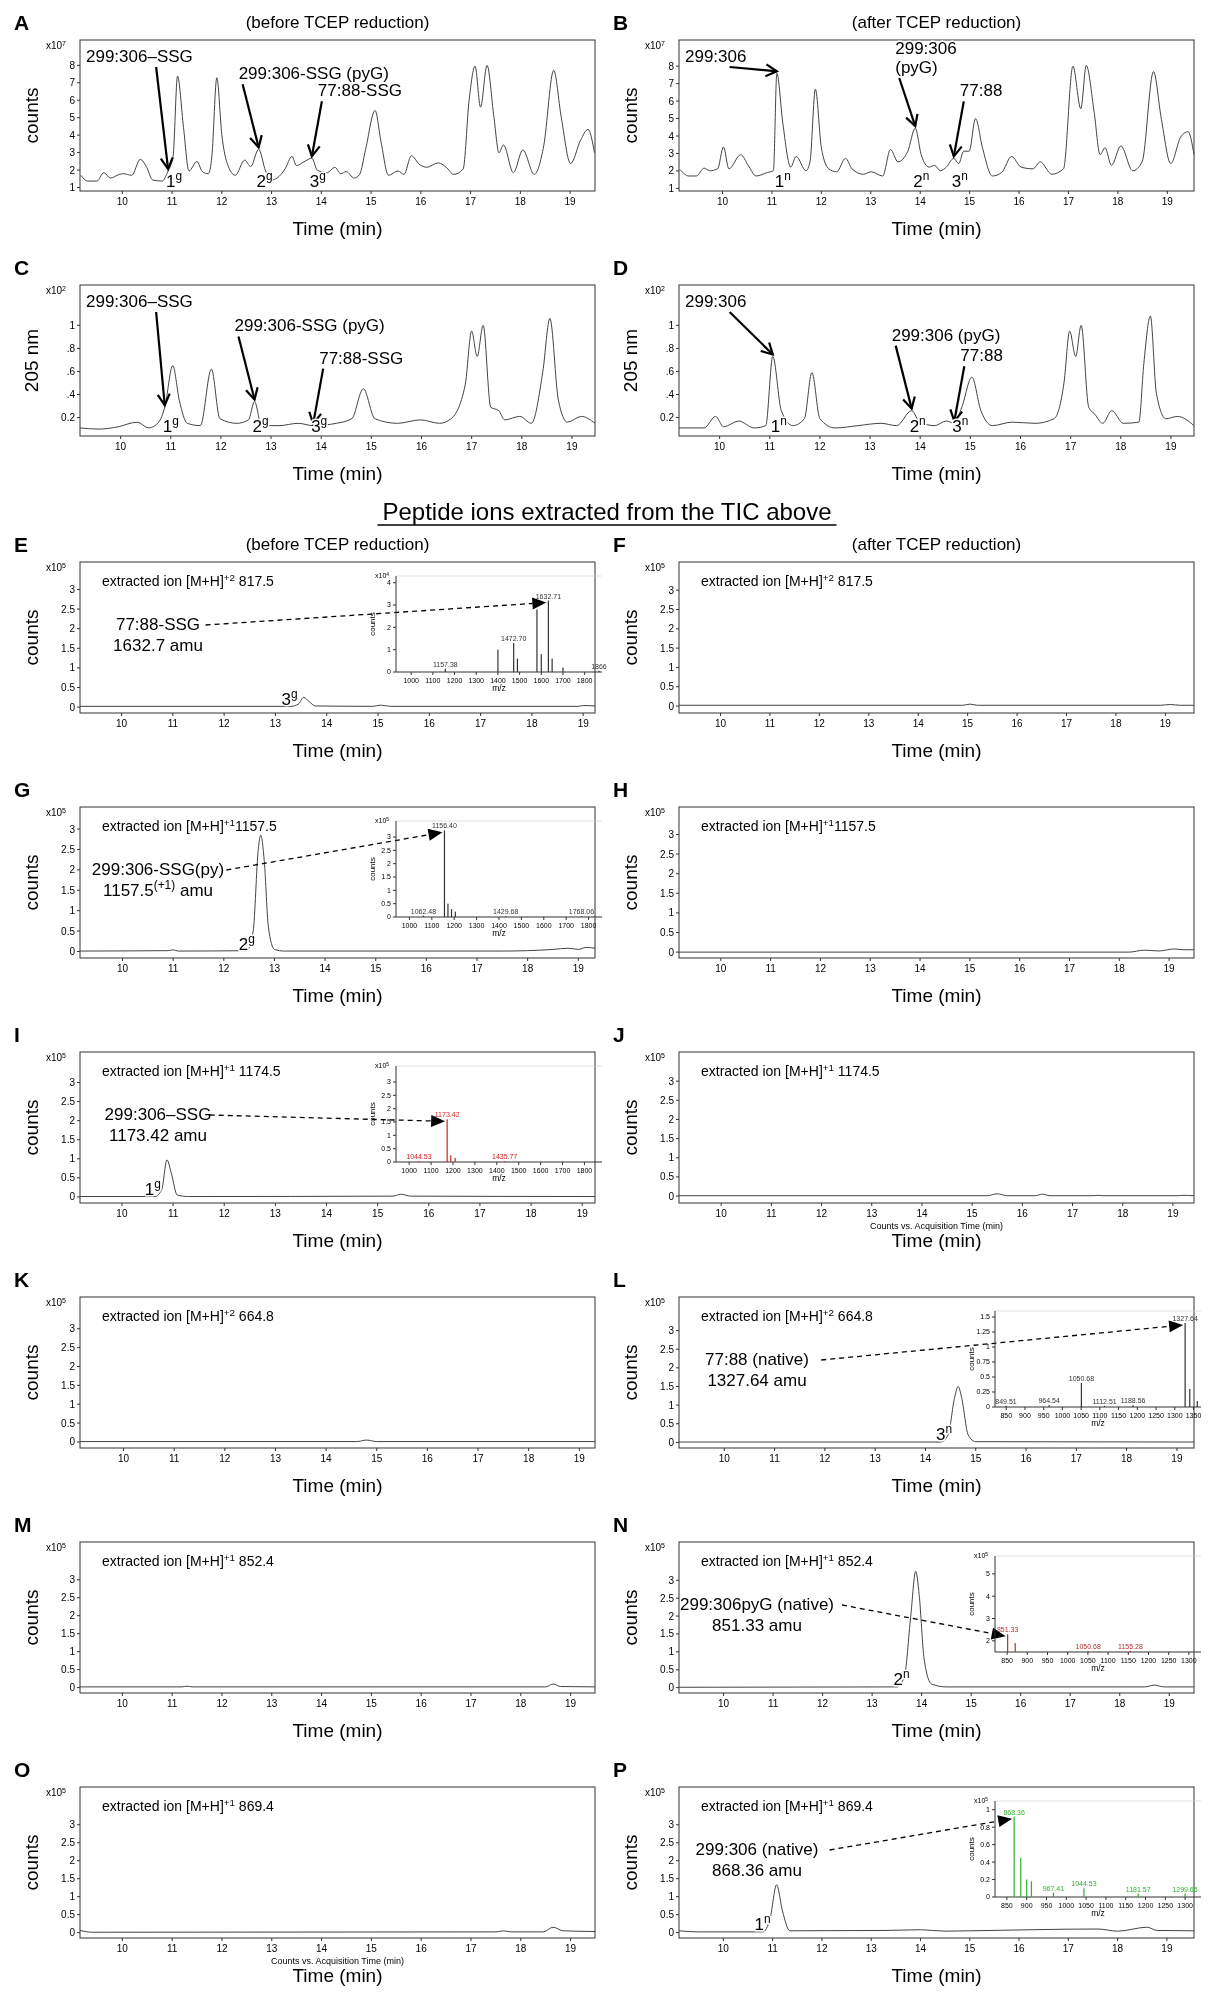 This screenshot has height=2013, width=1214. I want to click on chart-title: M, so click(23, 1524).